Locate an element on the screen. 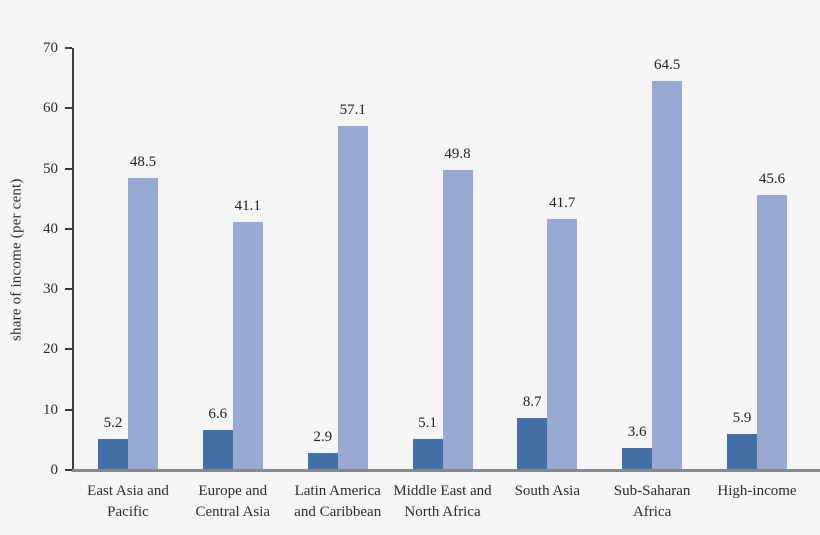 The width and height of the screenshot is (820, 535). y-tick-label-70: 70 is located at coordinates (50, 48).